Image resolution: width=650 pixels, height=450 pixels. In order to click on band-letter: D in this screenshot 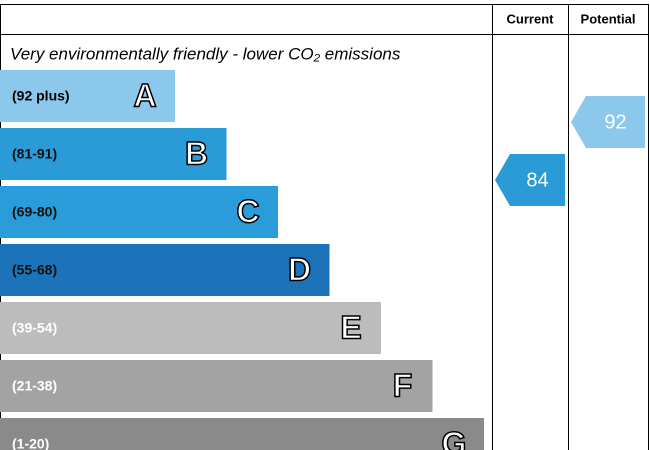, I will do `click(299, 269)`.